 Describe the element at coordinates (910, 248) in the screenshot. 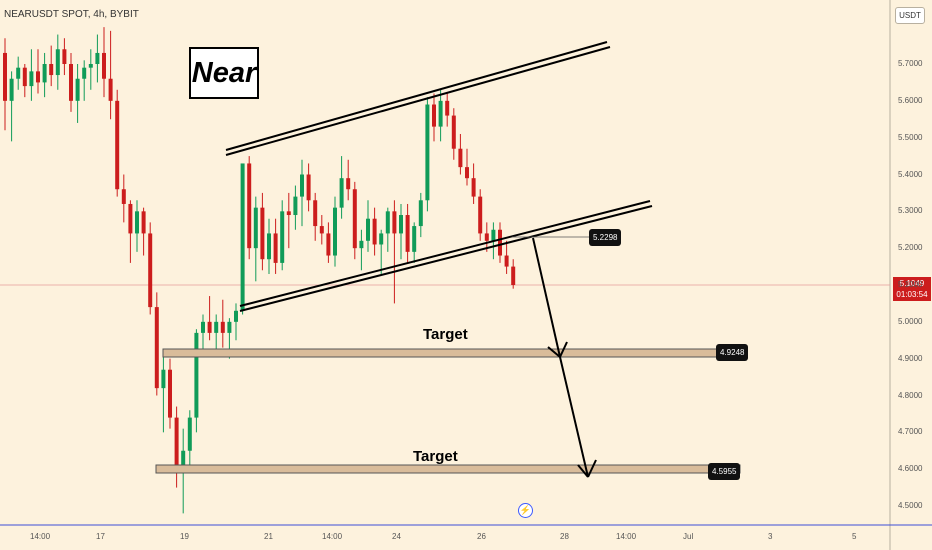

I see `price-tick-label: 5.2000` at that location.